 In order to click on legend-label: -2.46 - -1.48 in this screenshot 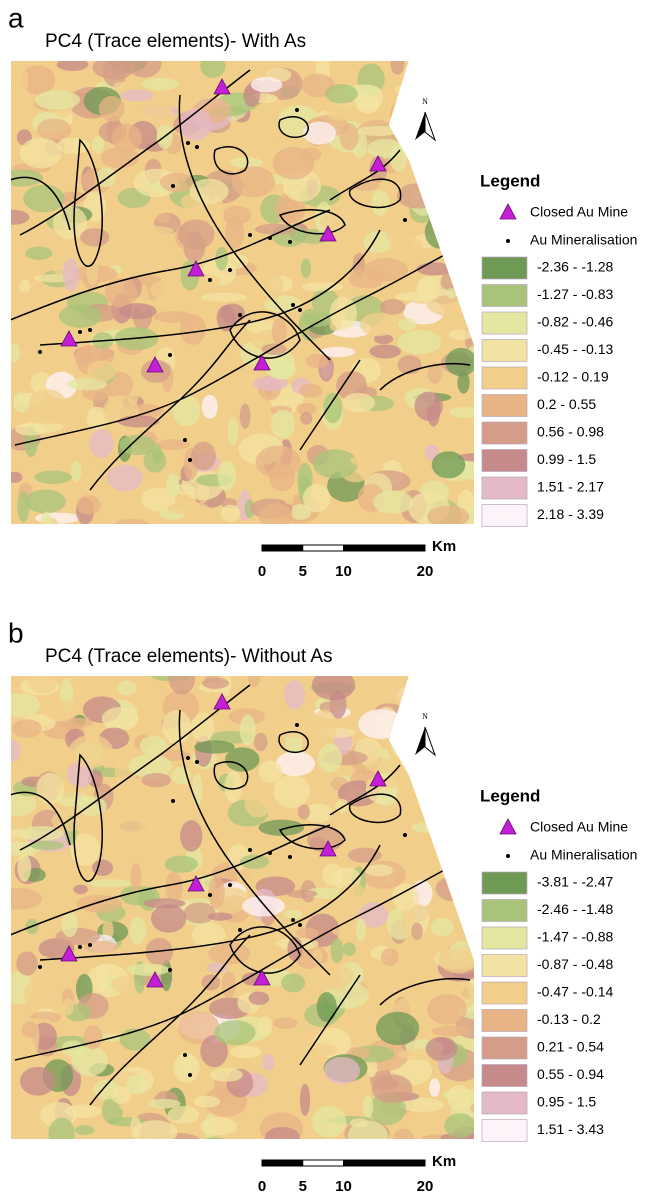, I will do `click(575, 909)`.